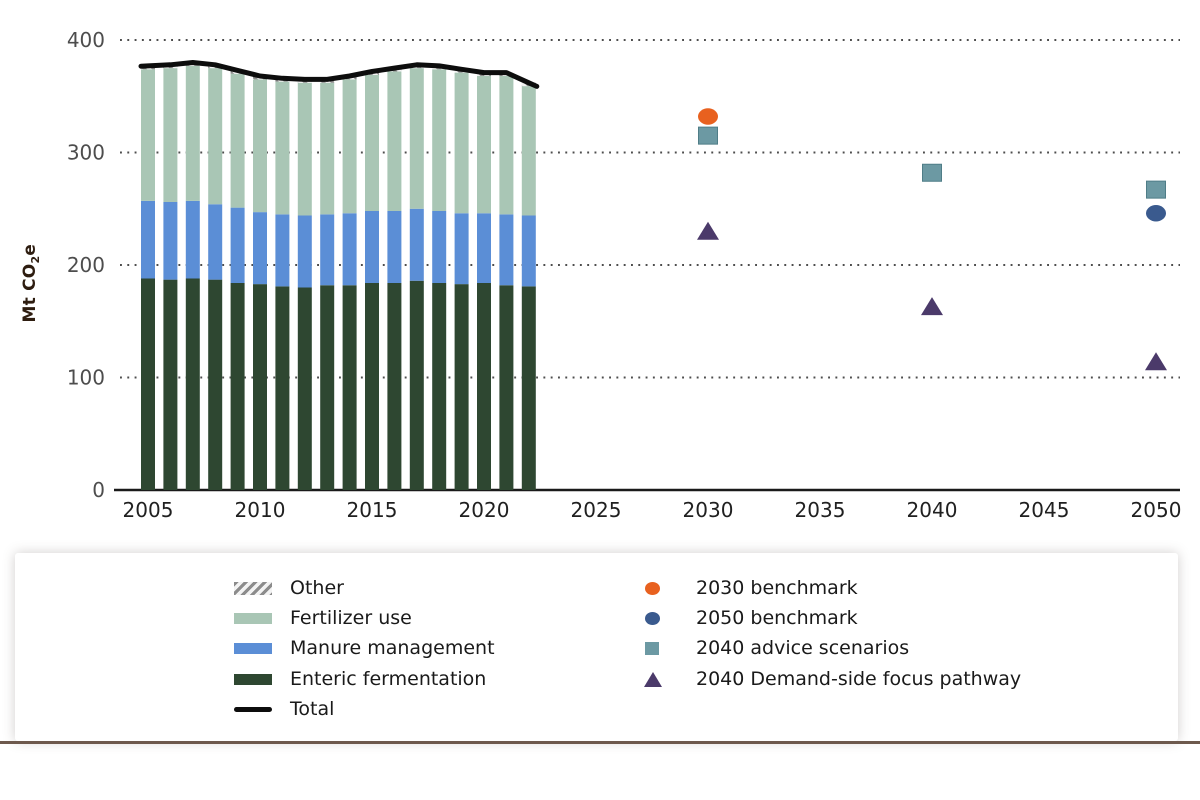  Describe the element at coordinates (439, 140) in the screenshot. I see `bar-2018-fertilizer-use` at that location.